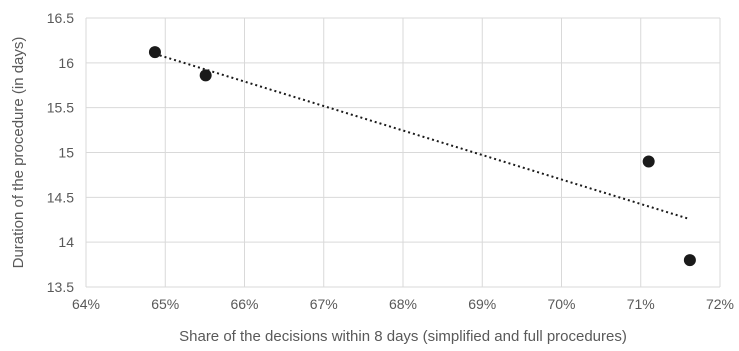 The height and width of the screenshot is (351, 739). I want to click on x-tick-label: 67%, so click(324, 304).